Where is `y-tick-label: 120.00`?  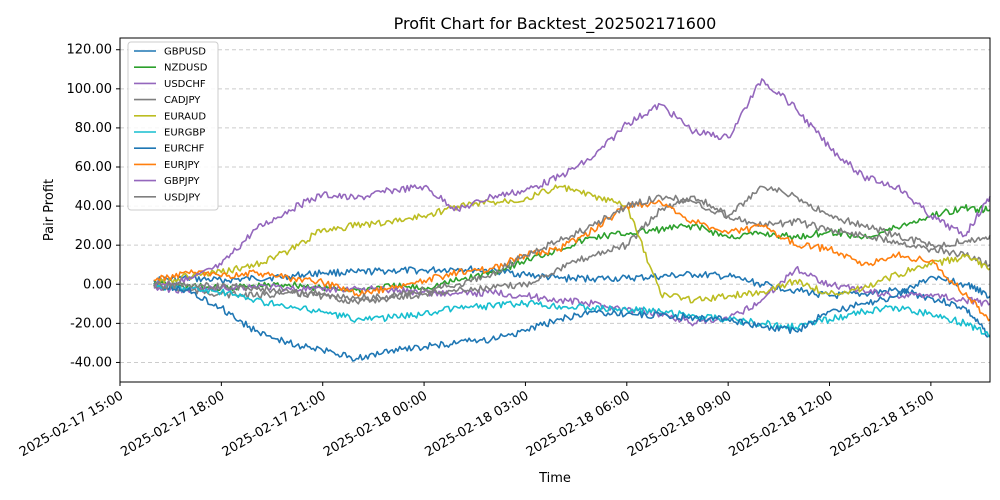 y-tick-label: 120.00 is located at coordinates (90, 50).